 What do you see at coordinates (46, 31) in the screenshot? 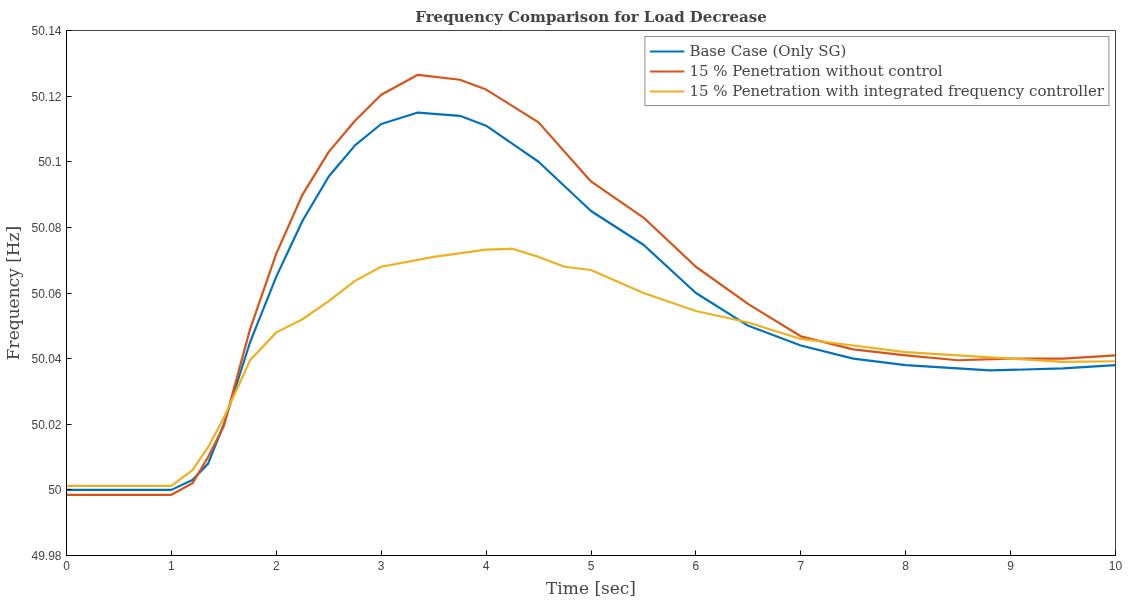
I see `y-tick-label: 50.14` at bounding box center [46, 31].